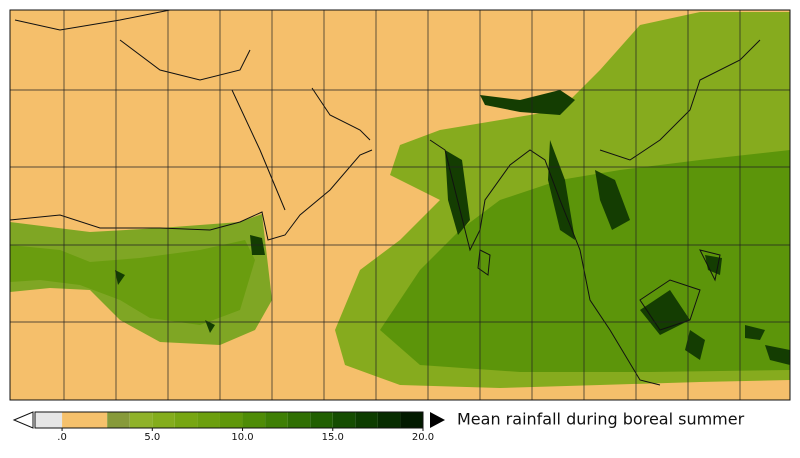  Describe the element at coordinates (601, 419) in the screenshot. I see `colorbar-title: Mean rainfall during boreal summer` at that location.